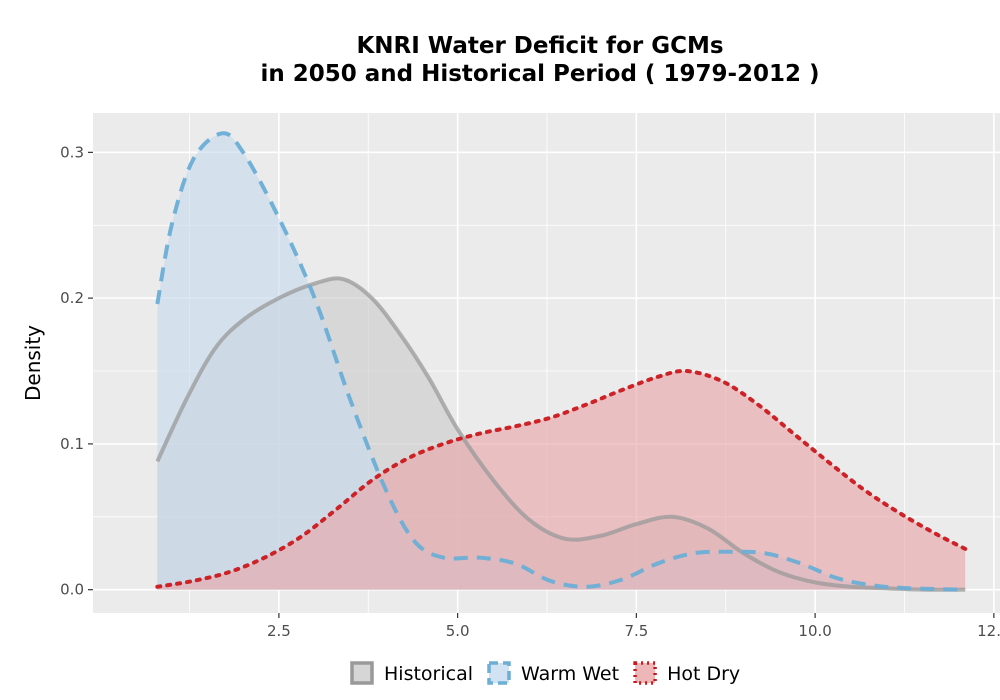  What do you see at coordinates (279, 631) in the screenshot?
I see `x-tick-label: 2.5` at bounding box center [279, 631].